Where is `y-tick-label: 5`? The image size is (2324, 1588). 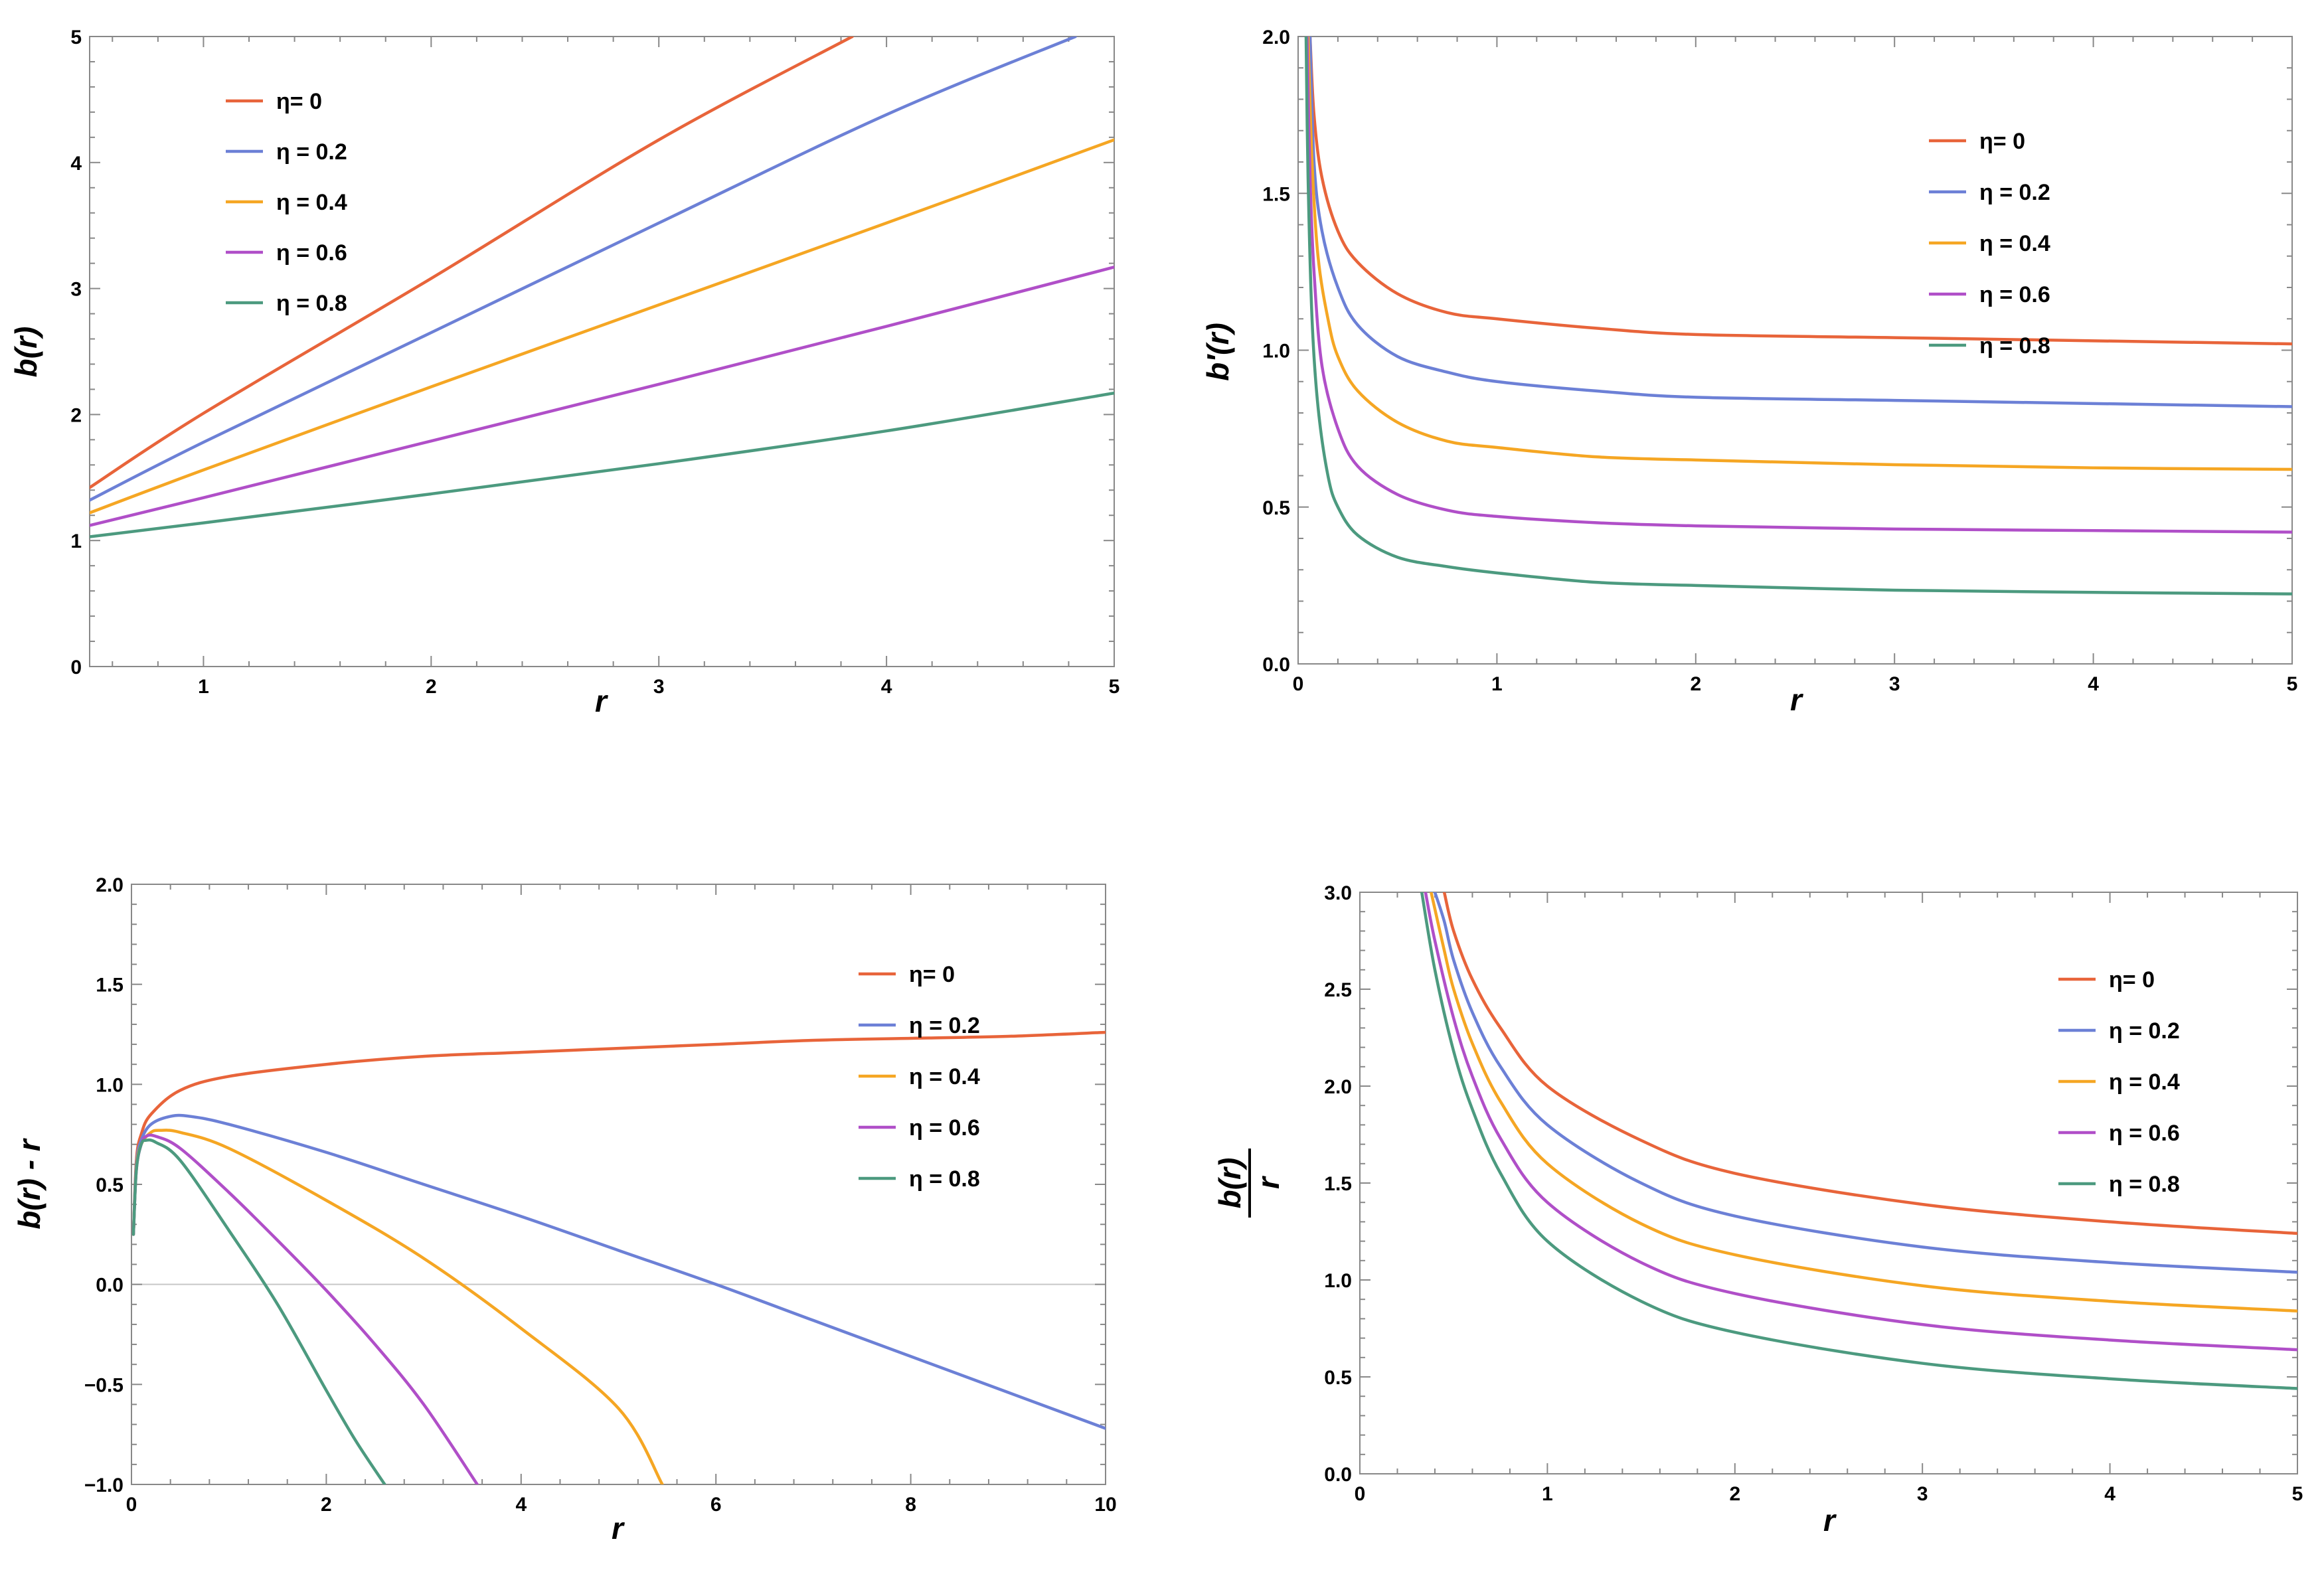 y-tick-label: 5 is located at coordinates (76, 37).